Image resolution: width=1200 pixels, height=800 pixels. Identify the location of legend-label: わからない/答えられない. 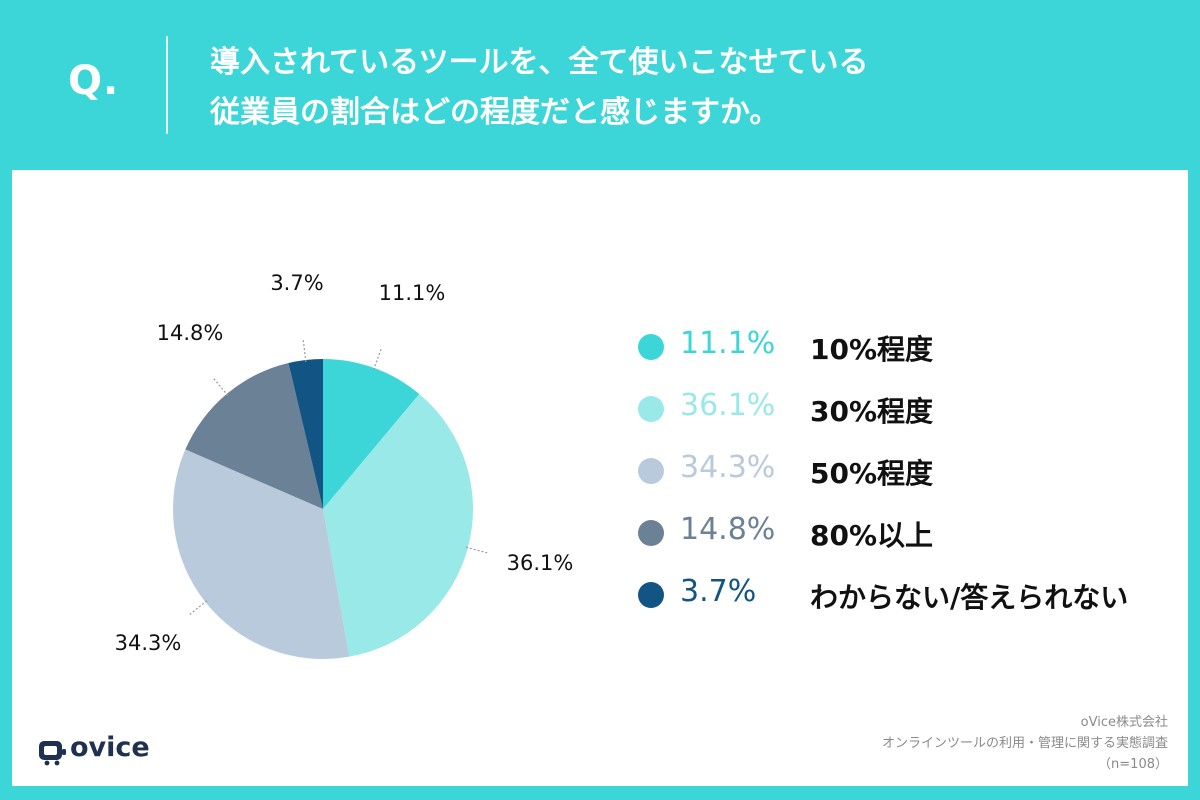
(969, 597).